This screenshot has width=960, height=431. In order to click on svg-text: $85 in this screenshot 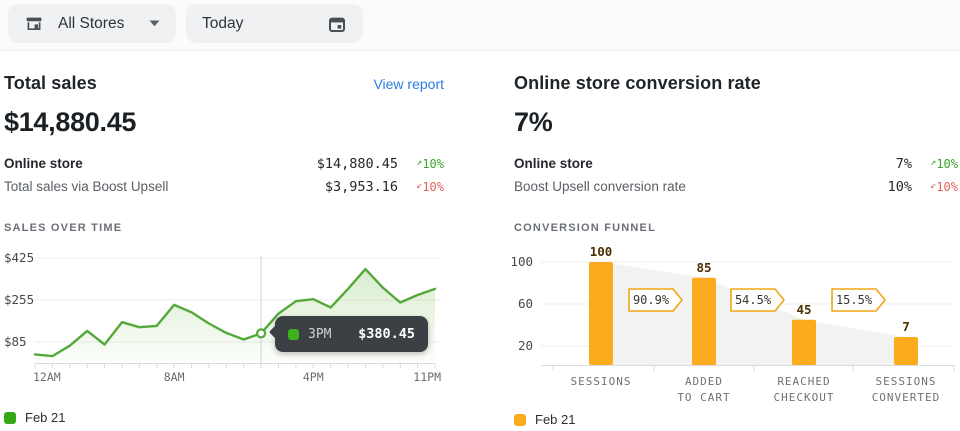, I will do `click(15, 341)`.